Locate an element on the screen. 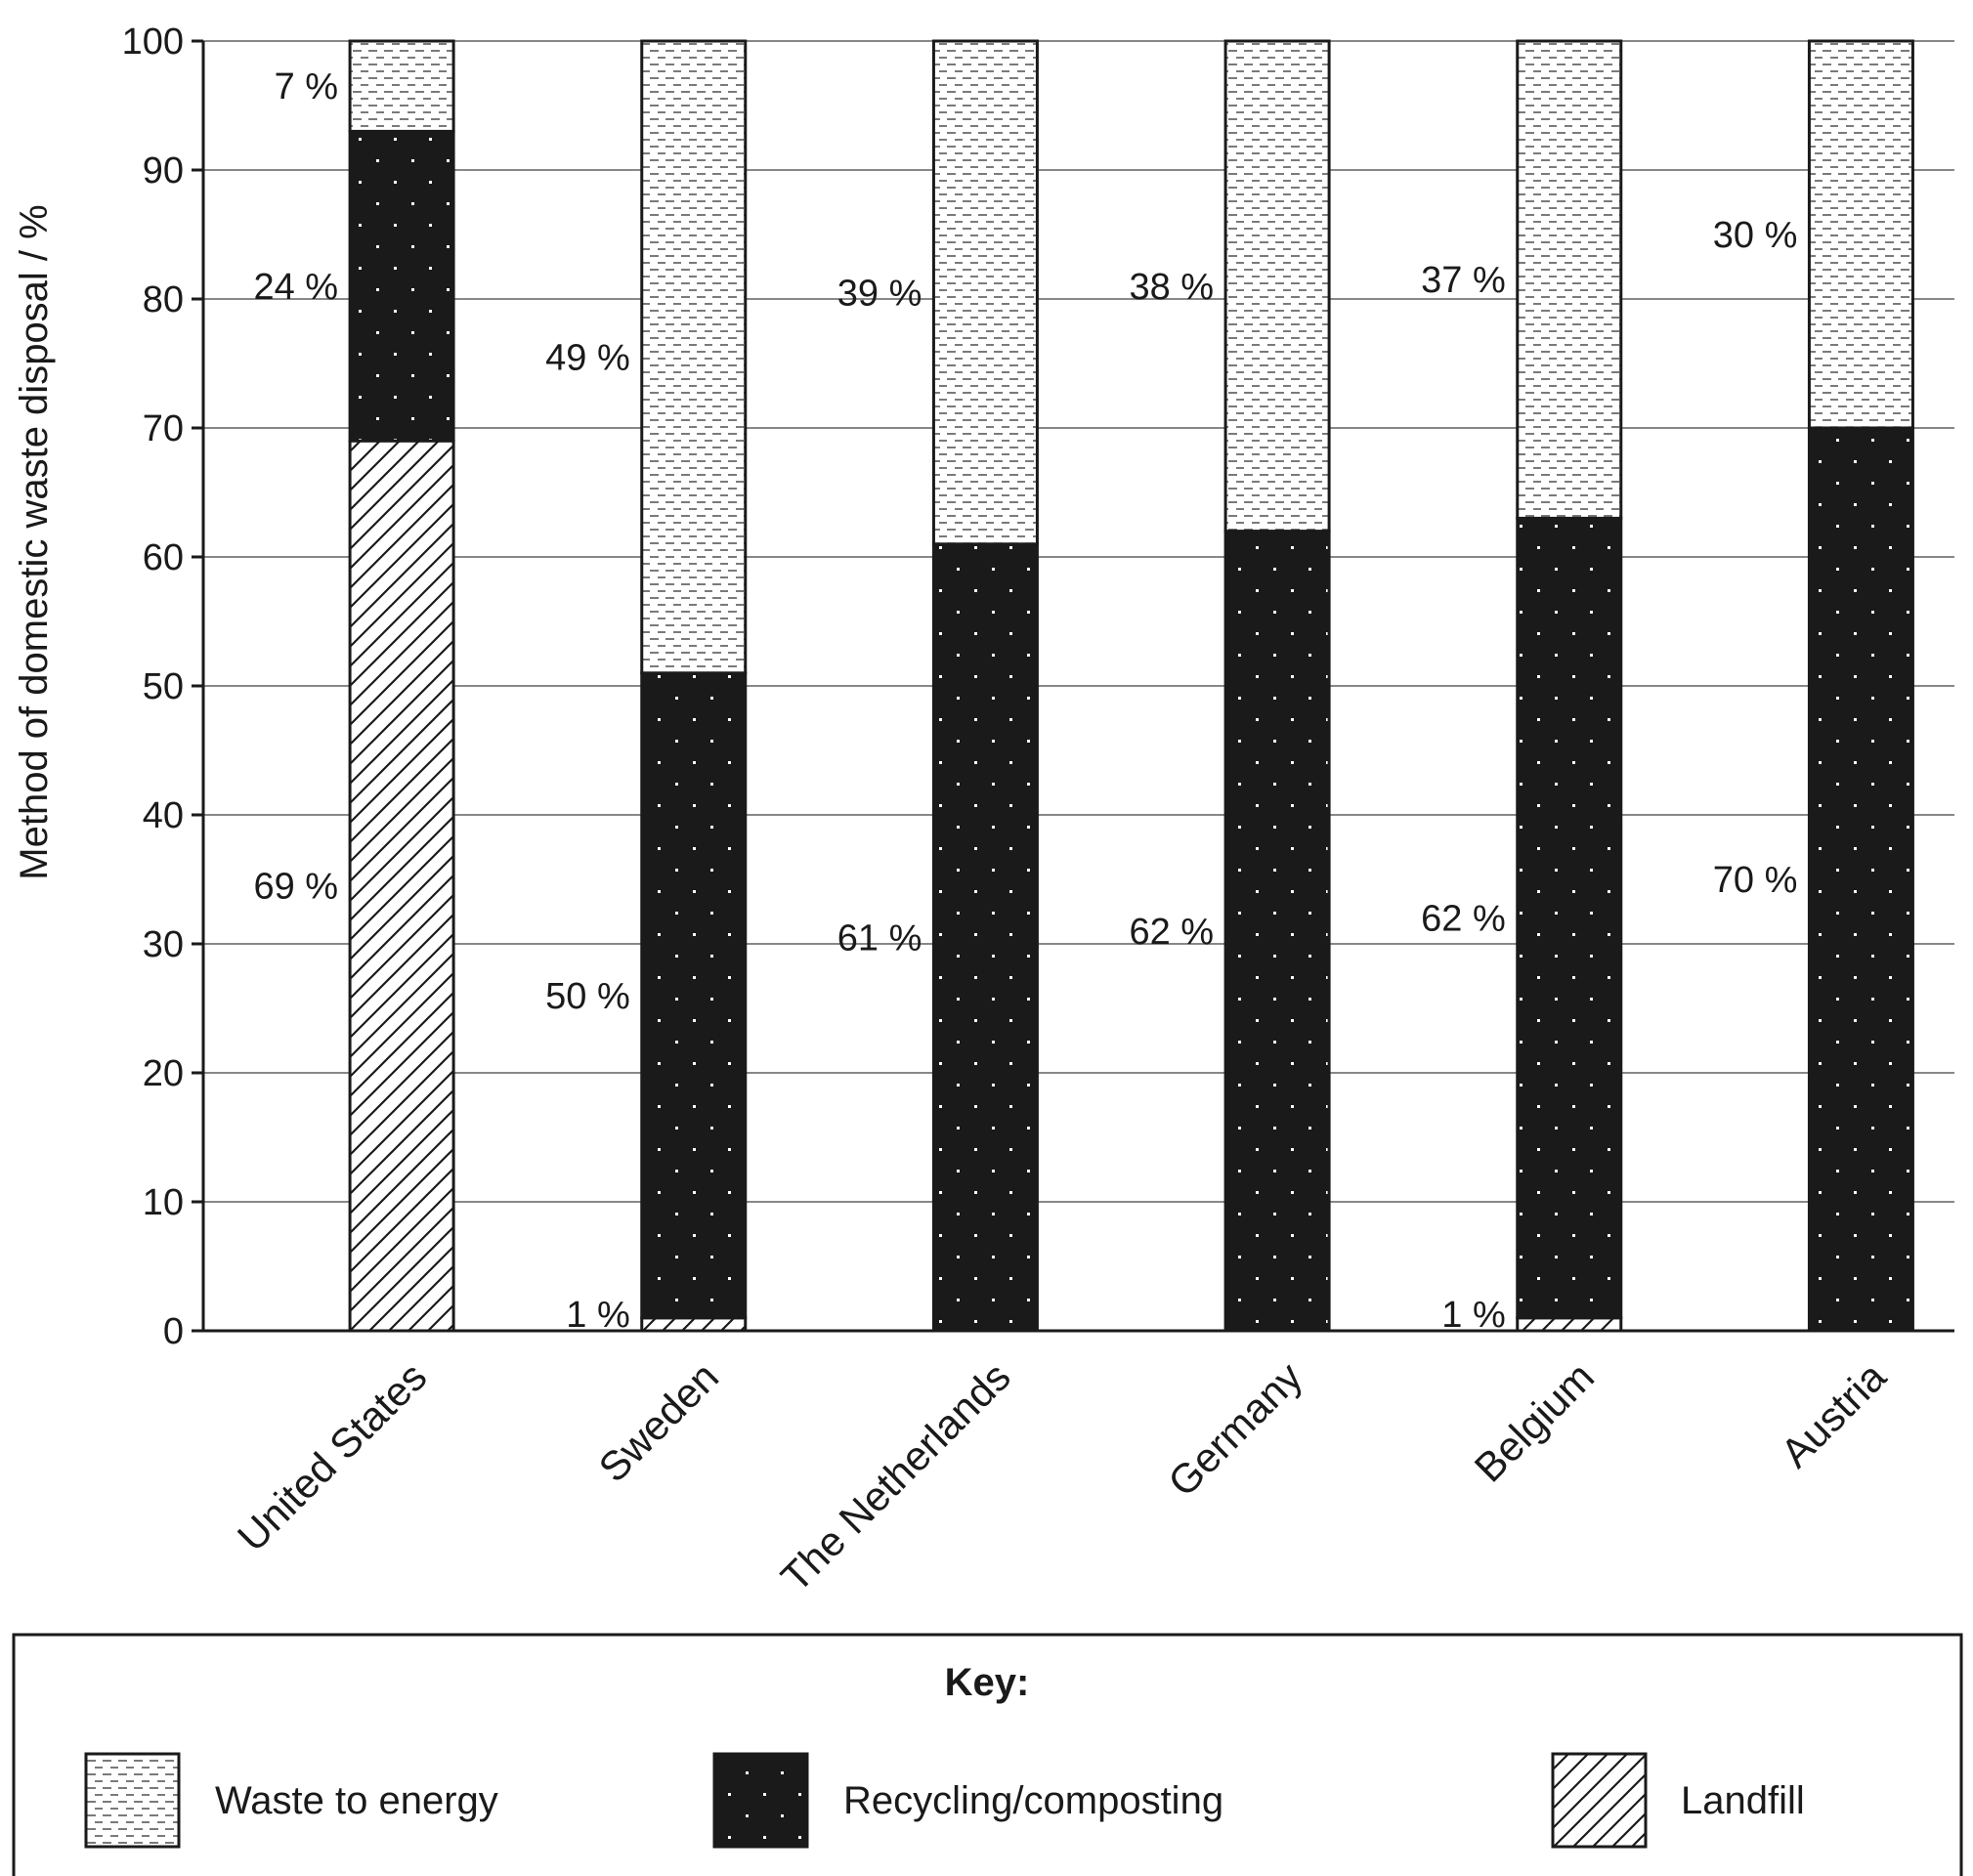 Image resolution: width=1973 pixels, height=1876 pixels. x-category-label: United States is located at coordinates (332, 1456).